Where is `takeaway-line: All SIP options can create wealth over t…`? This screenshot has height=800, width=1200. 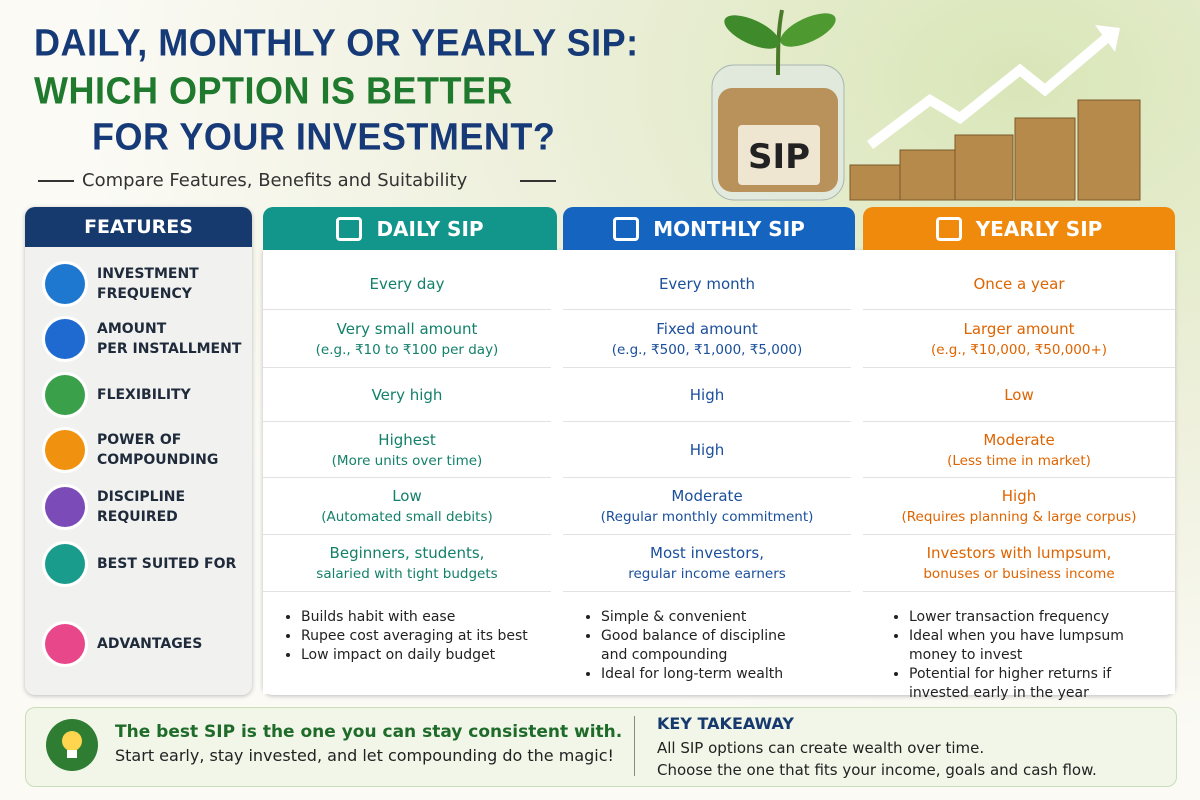
takeaway-line: All SIP options can create wealth over t… is located at coordinates (821, 748).